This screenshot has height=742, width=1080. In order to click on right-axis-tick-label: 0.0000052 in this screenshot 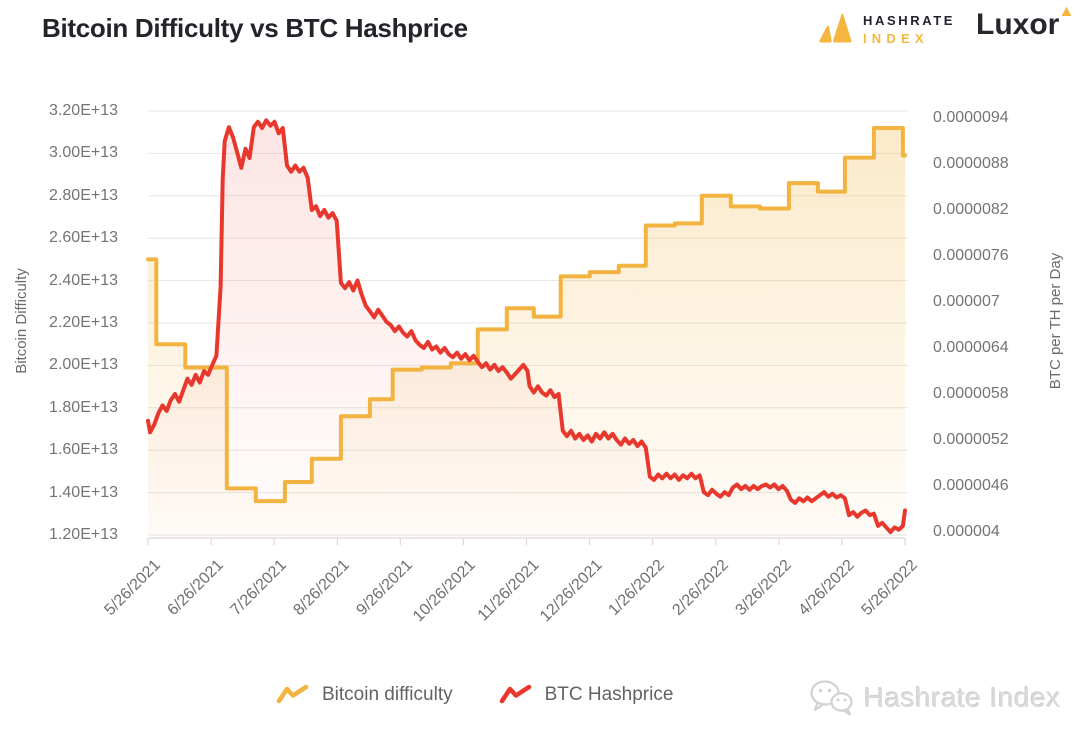, I will do `click(971, 439)`.